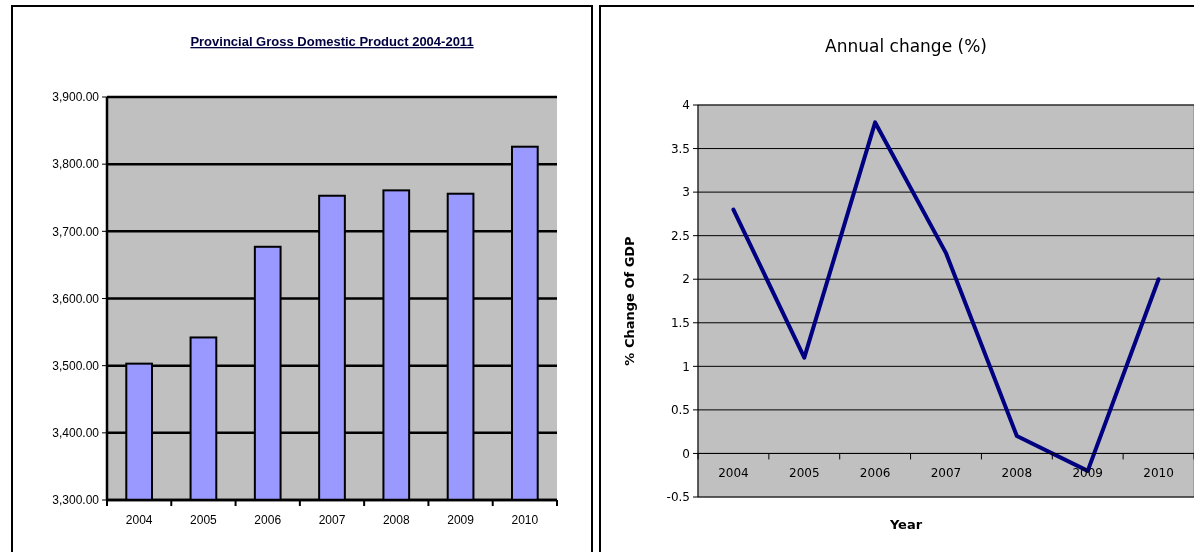  Describe the element at coordinates (686, 192) in the screenshot. I see `y-tick-label: 3` at that location.